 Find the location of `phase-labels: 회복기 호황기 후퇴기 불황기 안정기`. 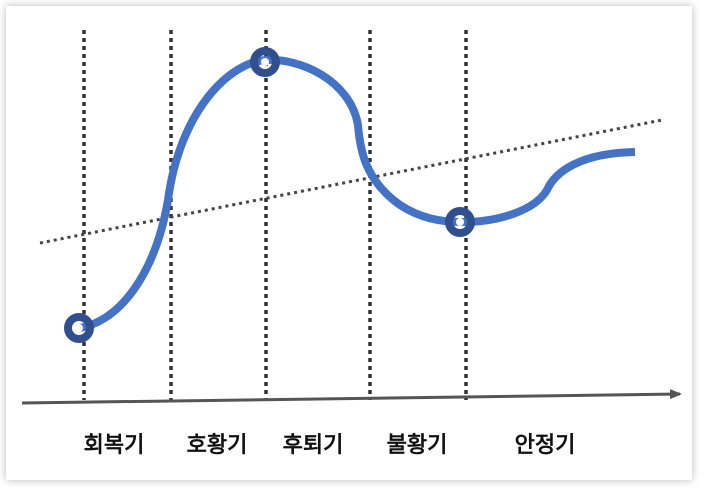

phase-labels: 회복기 호황기 후퇴기 불황기 안정기 is located at coordinates (330, 445).